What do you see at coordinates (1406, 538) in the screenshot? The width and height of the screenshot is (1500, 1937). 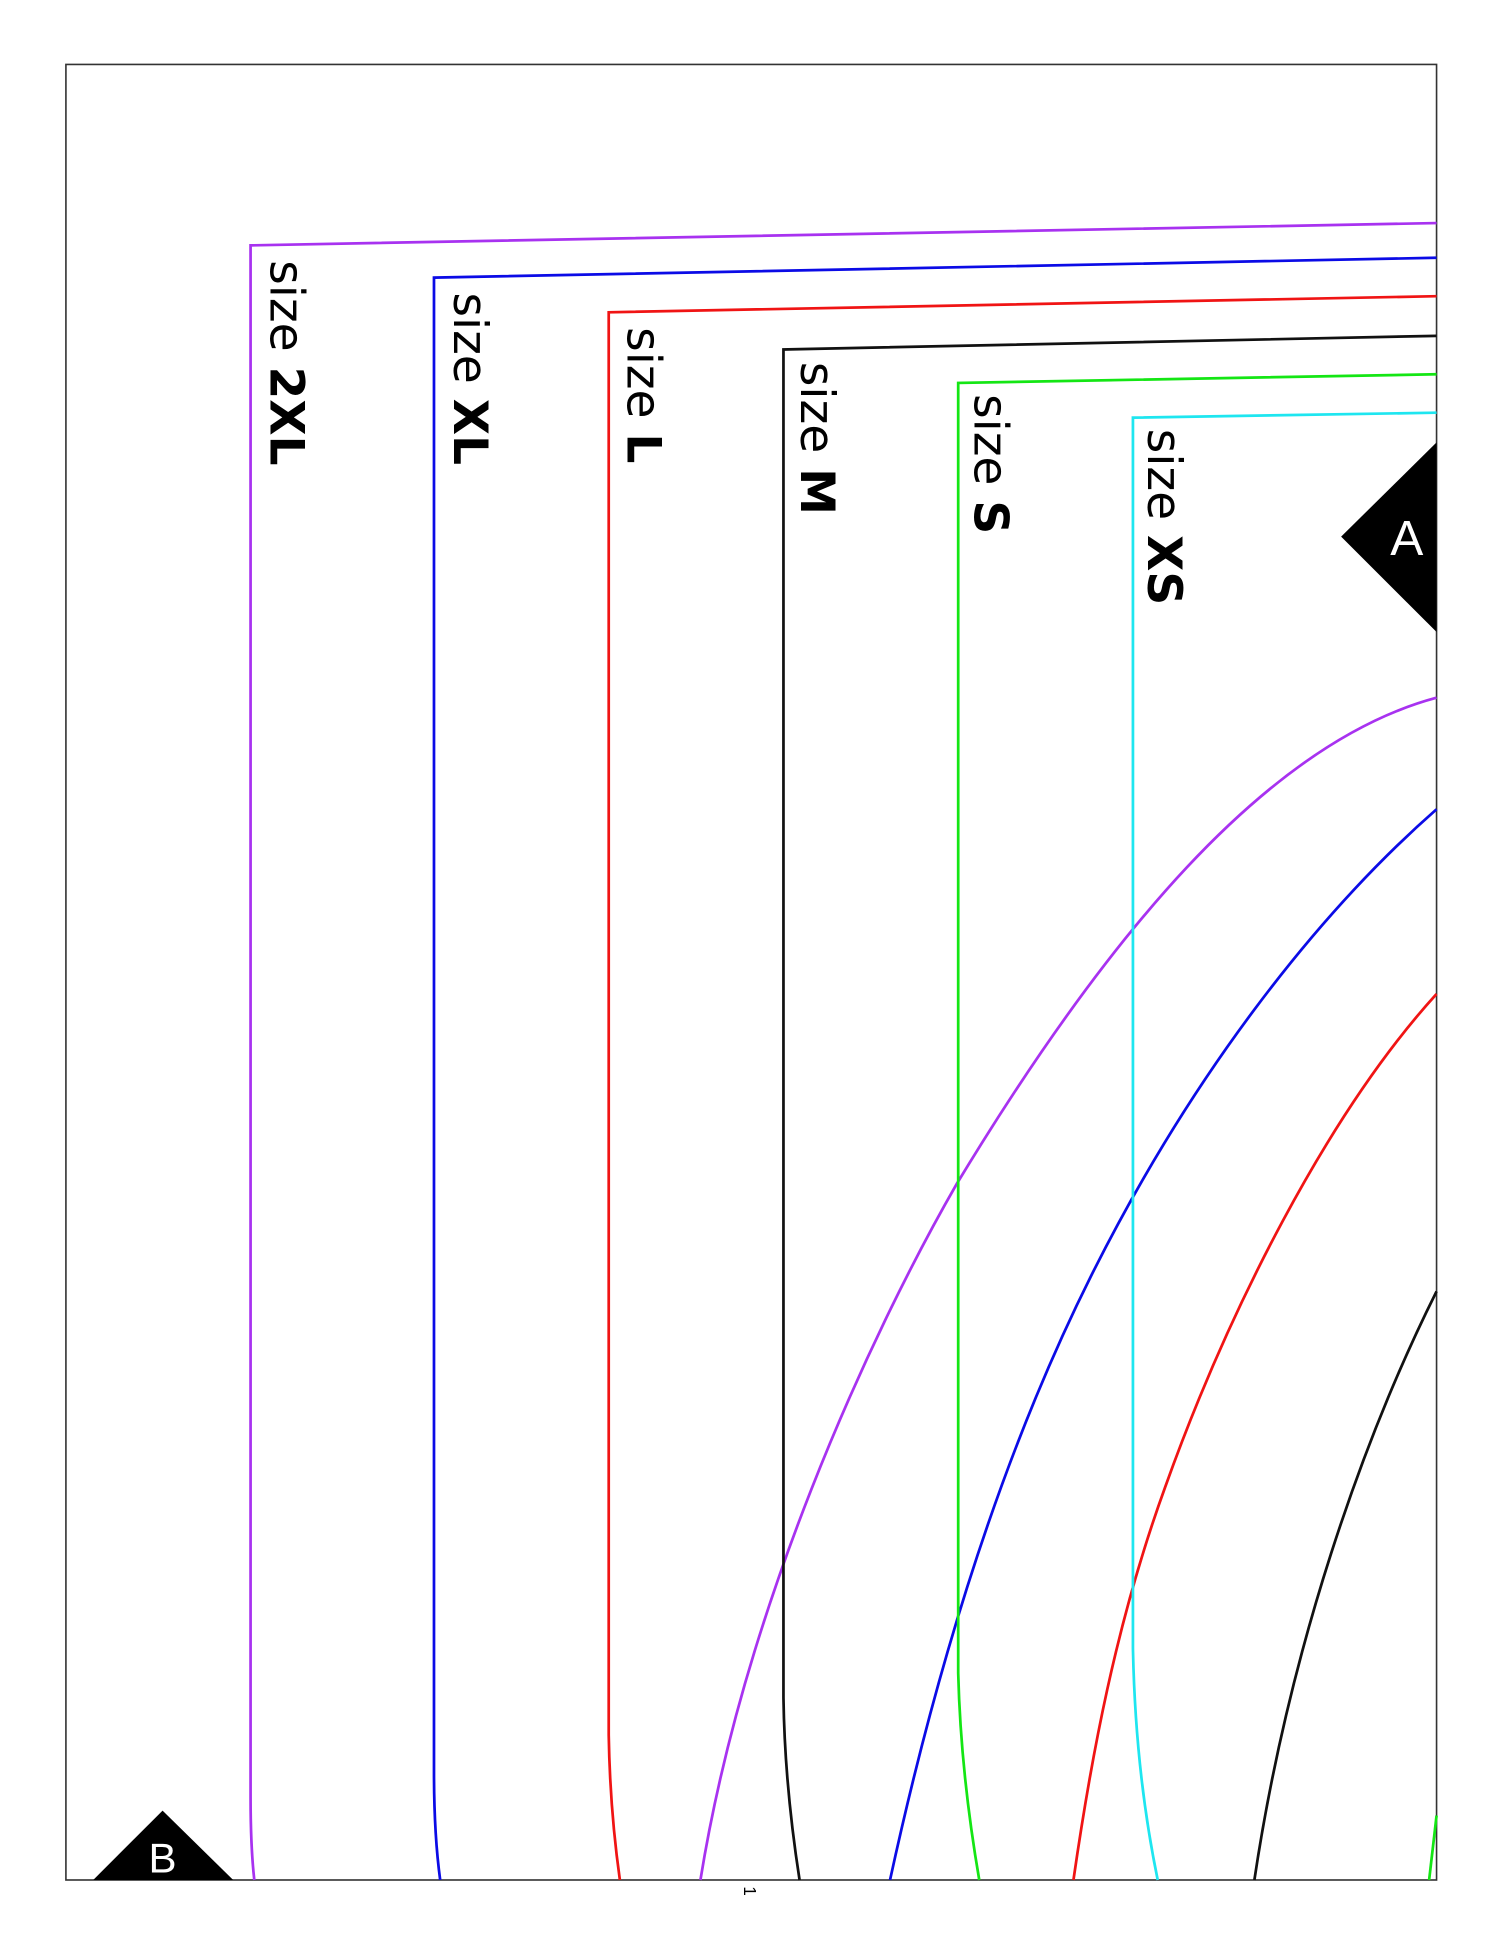 I see `marker-a-label: A` at bounding box center [1406, 538].